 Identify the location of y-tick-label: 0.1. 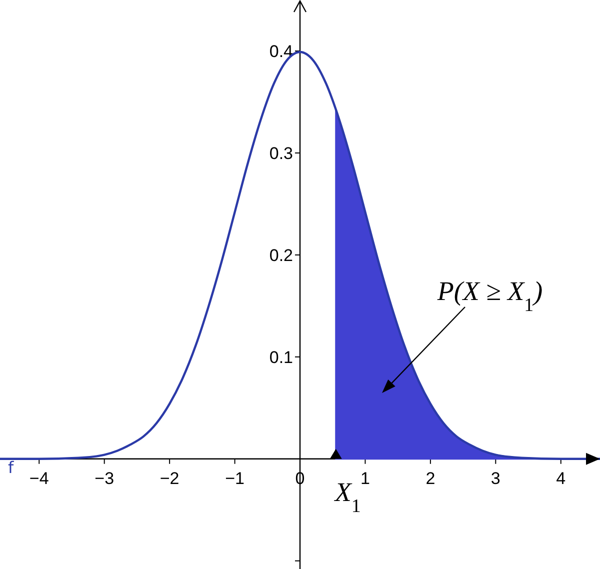
(281, 357).